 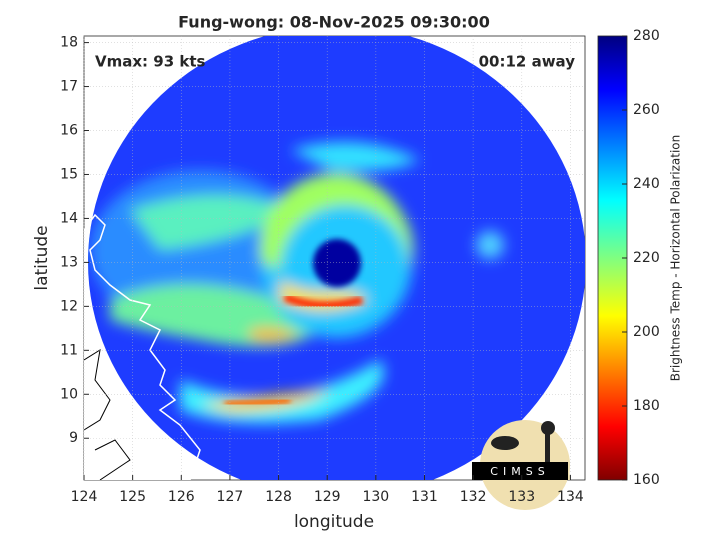 What do you see at coordinates (69, 43) in the screenshot?
I see `y-tick-label: 18` at bounding box center [69, 43].